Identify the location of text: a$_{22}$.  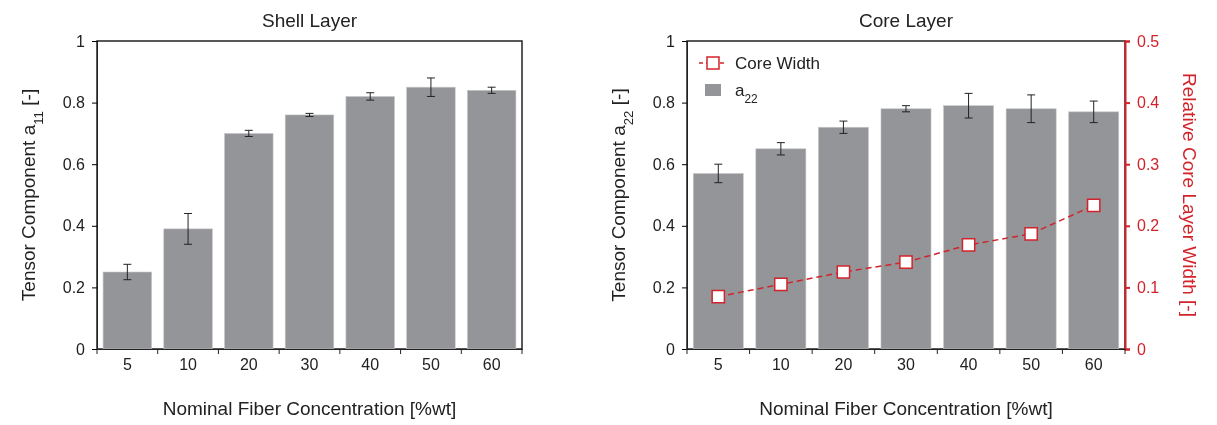
(747, 93).